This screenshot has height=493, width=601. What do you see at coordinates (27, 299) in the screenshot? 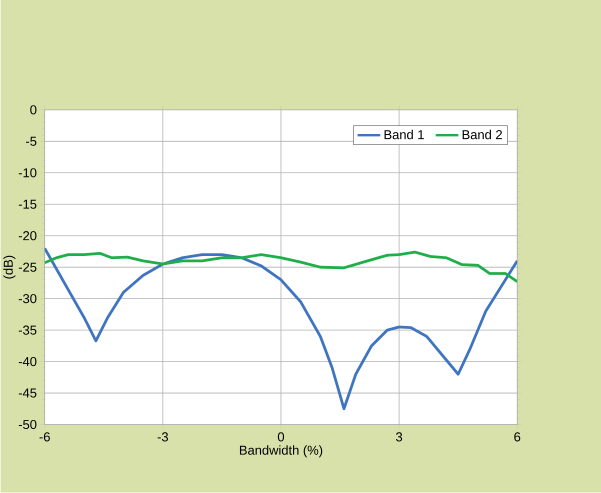
I see `y-tick-label: -30` at bounding box center [27, 299].